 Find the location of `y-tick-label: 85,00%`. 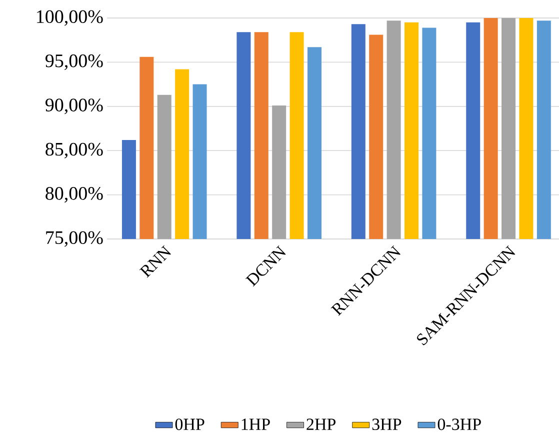

y-tick-label: 85,00% is located at coordinates (74, 150).